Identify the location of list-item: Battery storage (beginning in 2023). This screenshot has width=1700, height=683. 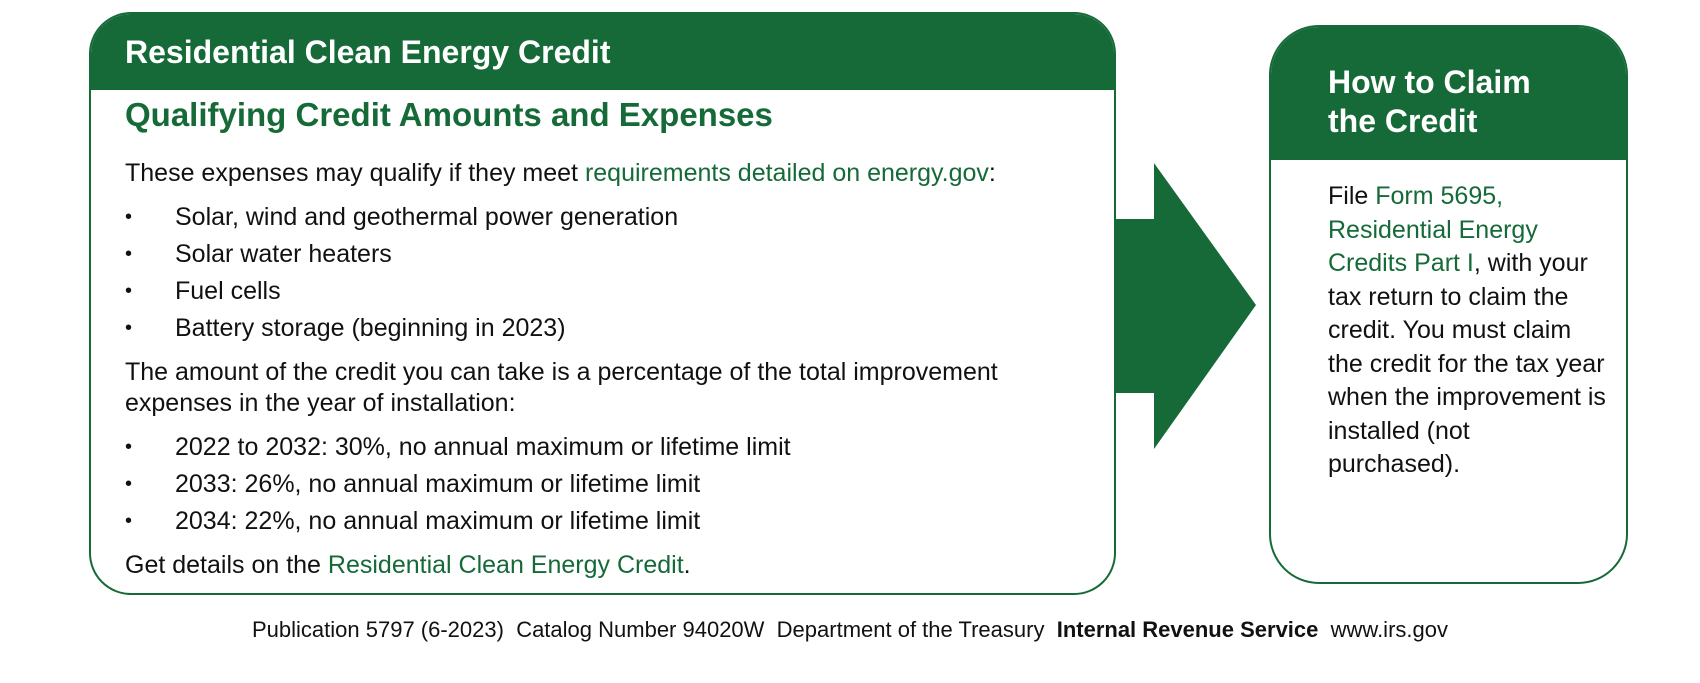
(602, 328).